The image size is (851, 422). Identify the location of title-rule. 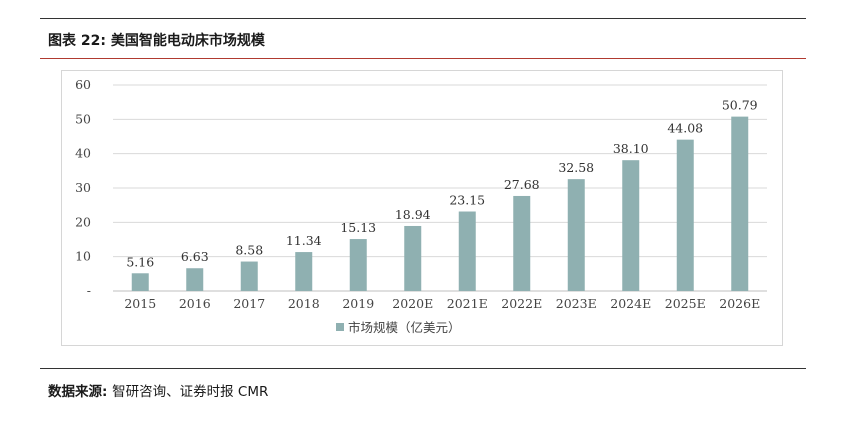
(423, 58).